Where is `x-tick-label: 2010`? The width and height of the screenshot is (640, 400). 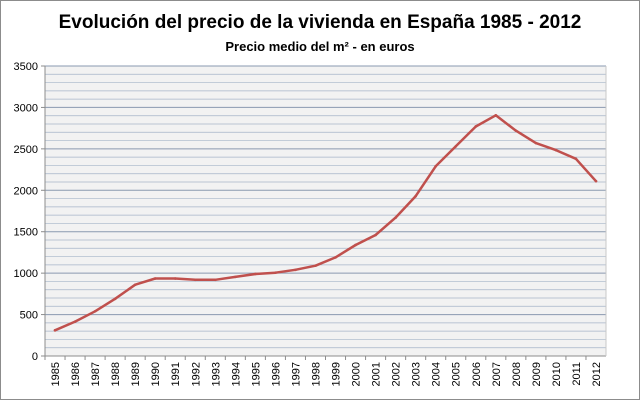 x-tick-label: 2010 is located at coordinates (557, 374).